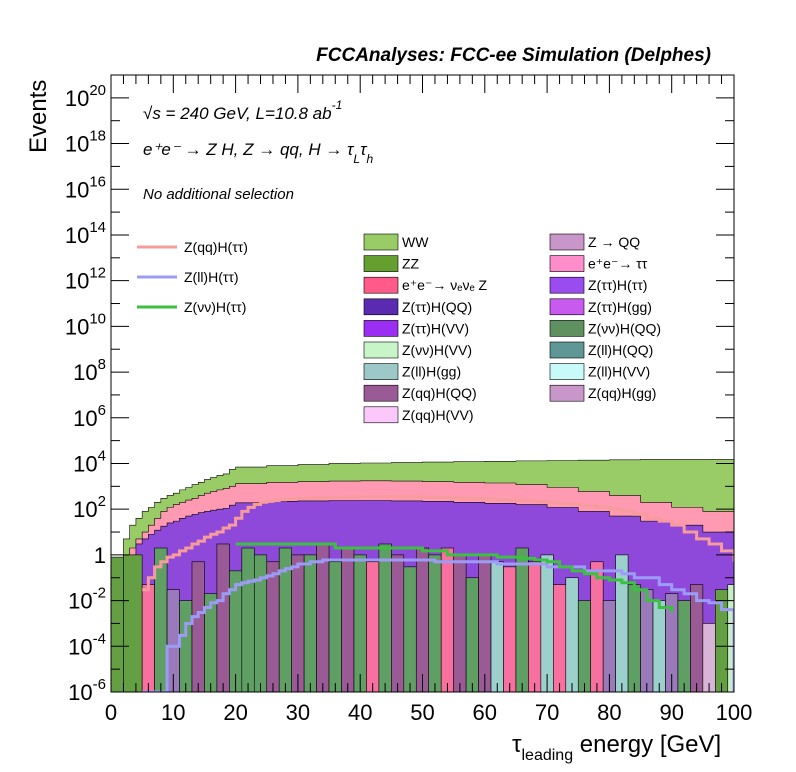 This screenshot has height=772, width=796. I want to click on annotation-selection: No additional selection, so click(218, 194).